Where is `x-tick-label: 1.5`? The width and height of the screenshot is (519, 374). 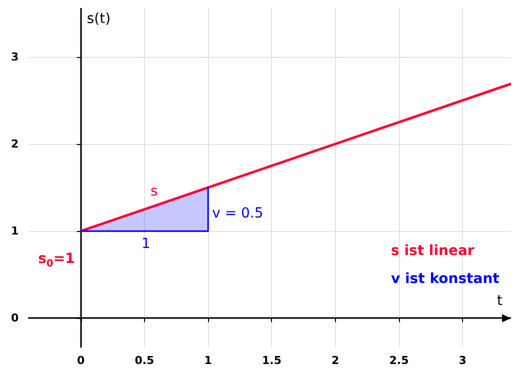 x-tick-label: 1.5 is located at coordinates (272, 360).